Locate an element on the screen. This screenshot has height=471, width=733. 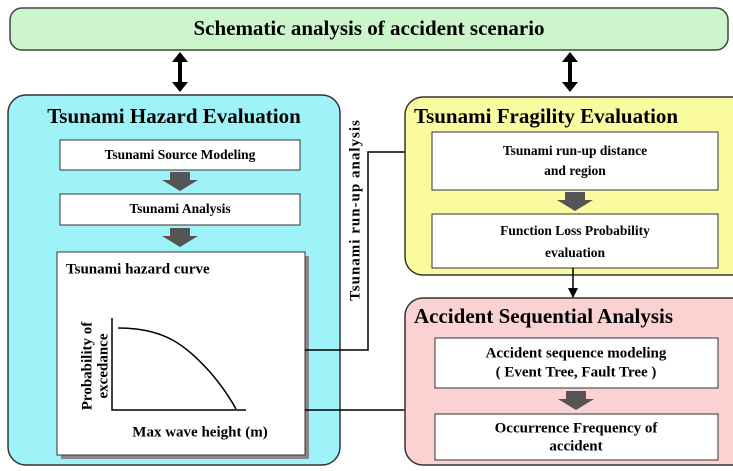
arrow-heads is located at coordinates (375, 72).